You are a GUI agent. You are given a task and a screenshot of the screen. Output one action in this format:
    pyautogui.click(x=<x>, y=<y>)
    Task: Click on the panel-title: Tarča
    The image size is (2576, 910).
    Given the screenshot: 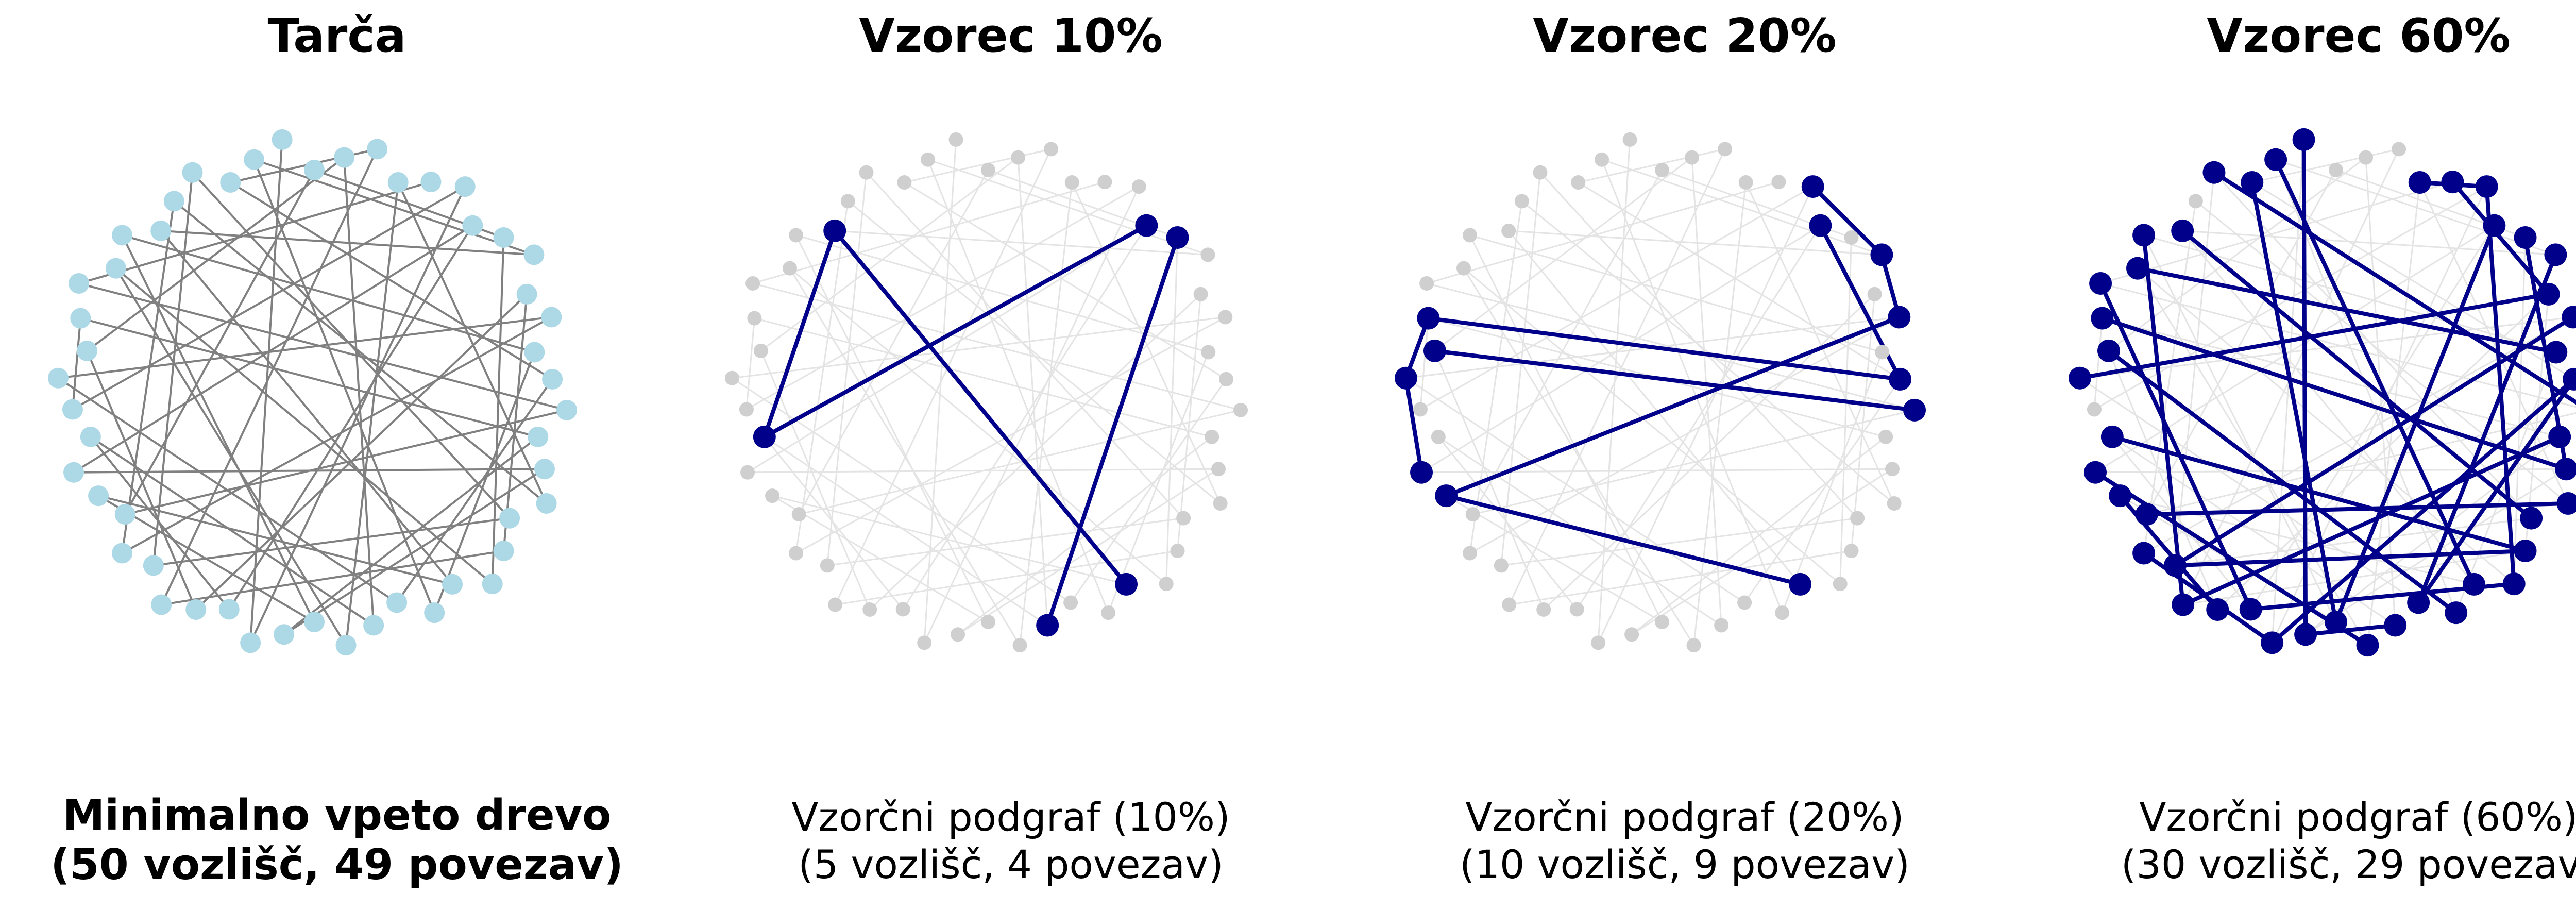 What is the action you would take?
    pyautogui.click(x=336, y=36)
    